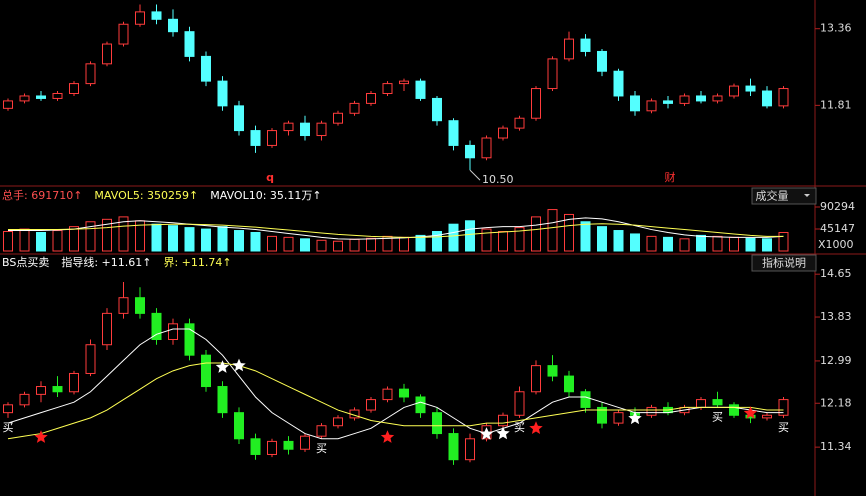 The height and width of the screenshot is (496, 866). I want to click on button-label: 指标说明, so click(784, 263).